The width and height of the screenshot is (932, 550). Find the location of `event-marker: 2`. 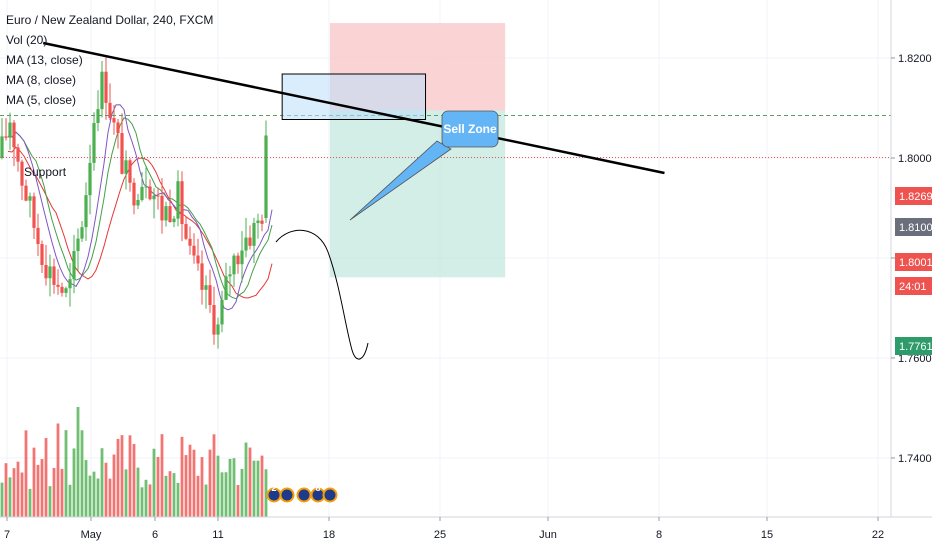

event-marker: 2 is located at coordinates (274, 493).